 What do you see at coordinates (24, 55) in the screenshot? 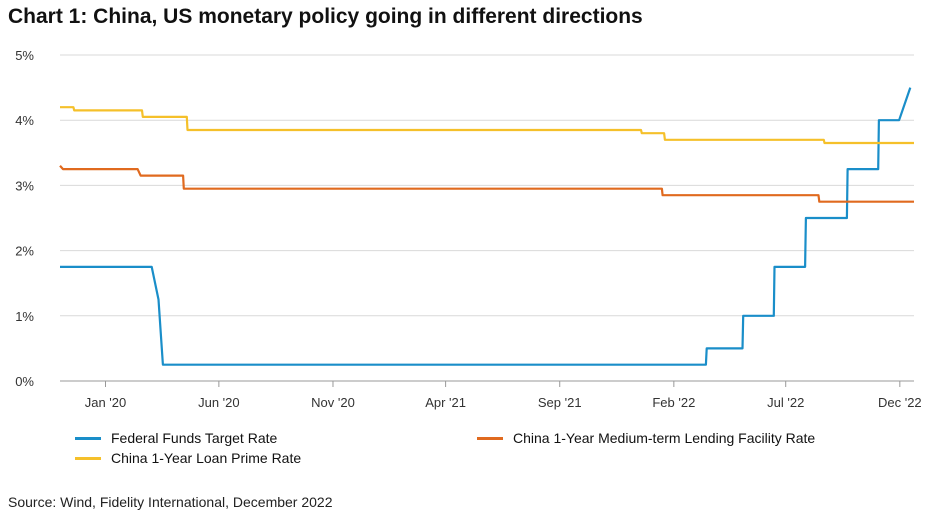
I see `y-tick-label: 5%` at bounding box center [24, 55].